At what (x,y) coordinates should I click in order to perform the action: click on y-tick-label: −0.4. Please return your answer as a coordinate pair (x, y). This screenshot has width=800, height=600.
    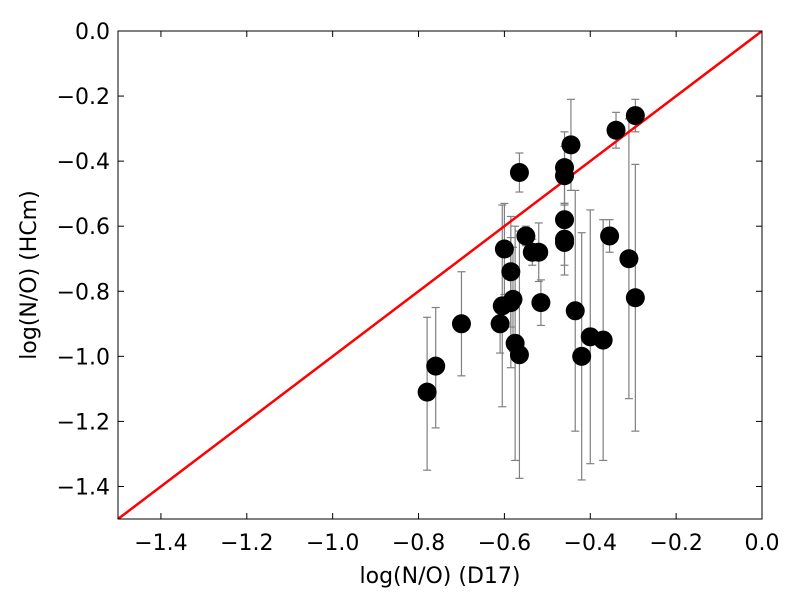
    Looking at the image, I should click on (83, 162).